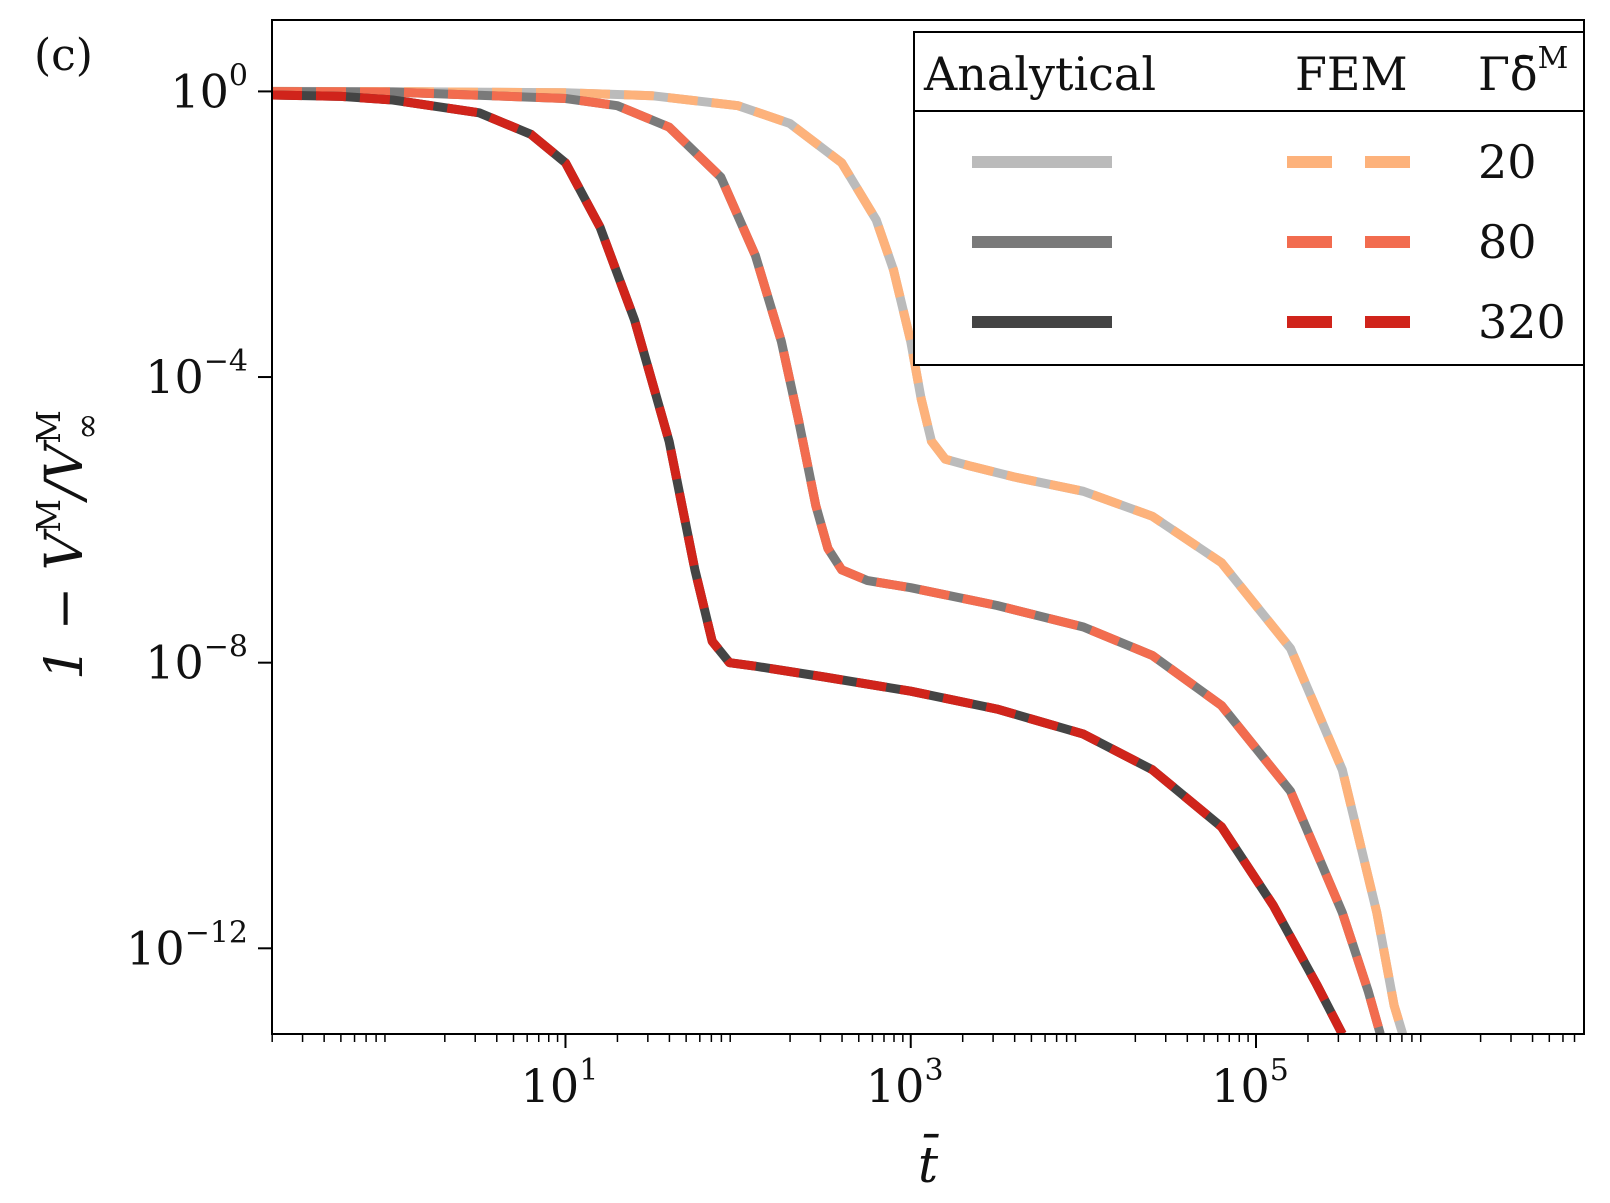 Image resolution: width=1610 pixels, height=1203 pixels. What do you see at coordinates (63, 55) in the screenshot?
I see `panel-label: (c)` at bounding box center [63, 55].